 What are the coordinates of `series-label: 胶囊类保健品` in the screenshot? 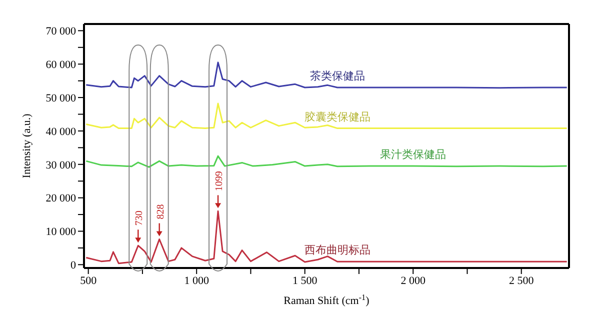 It's located at (337, 117).